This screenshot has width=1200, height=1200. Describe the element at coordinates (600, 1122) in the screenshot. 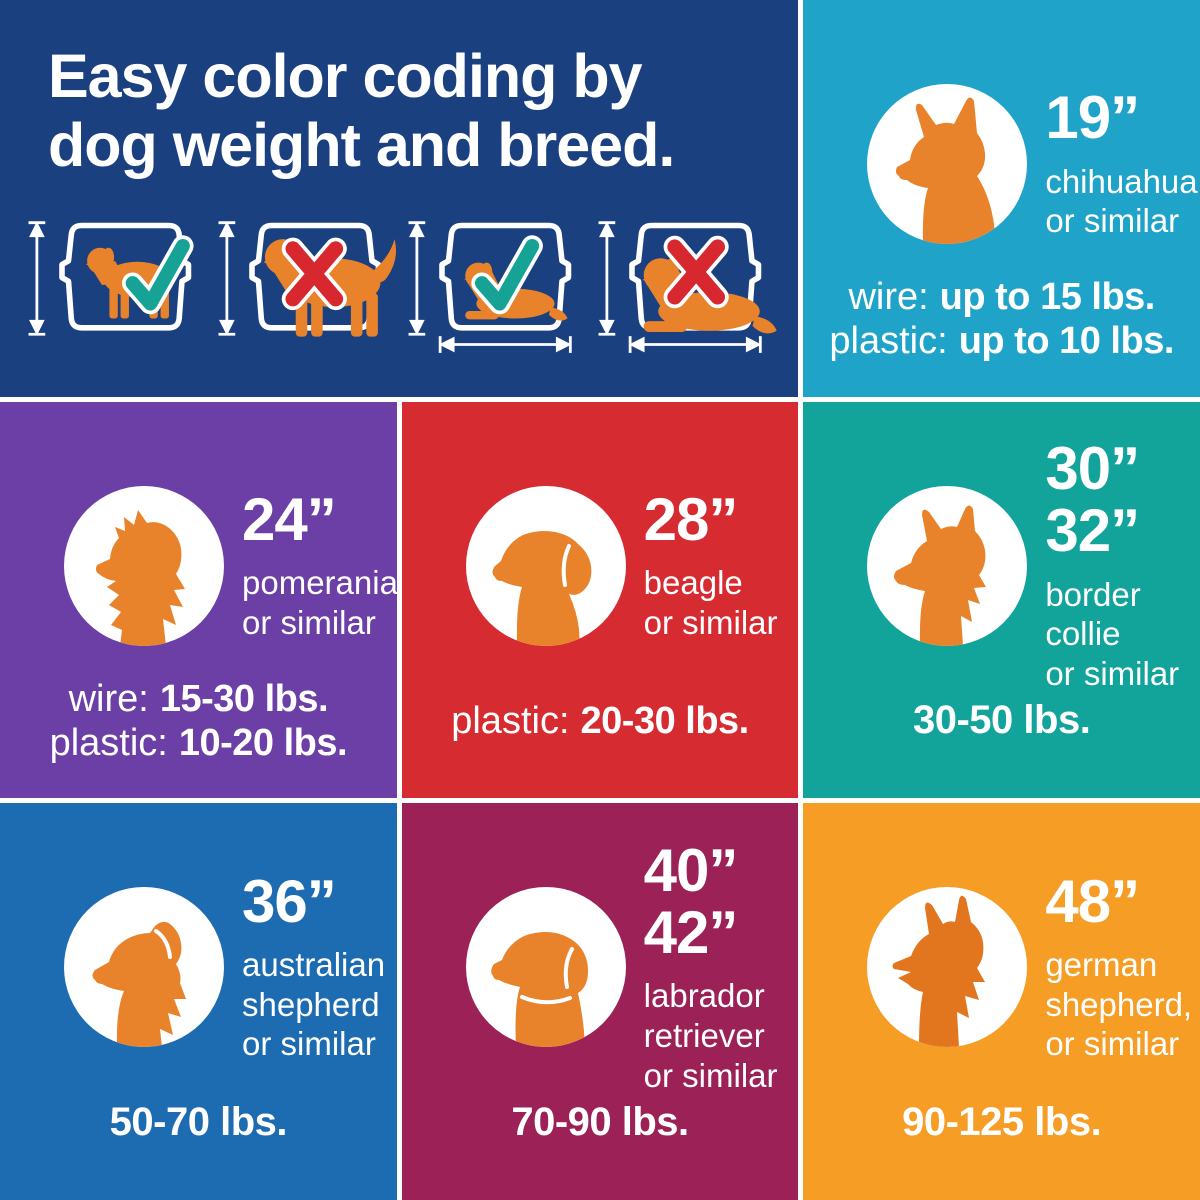

I see `weight-range: 70-90 lbs.` at that location.